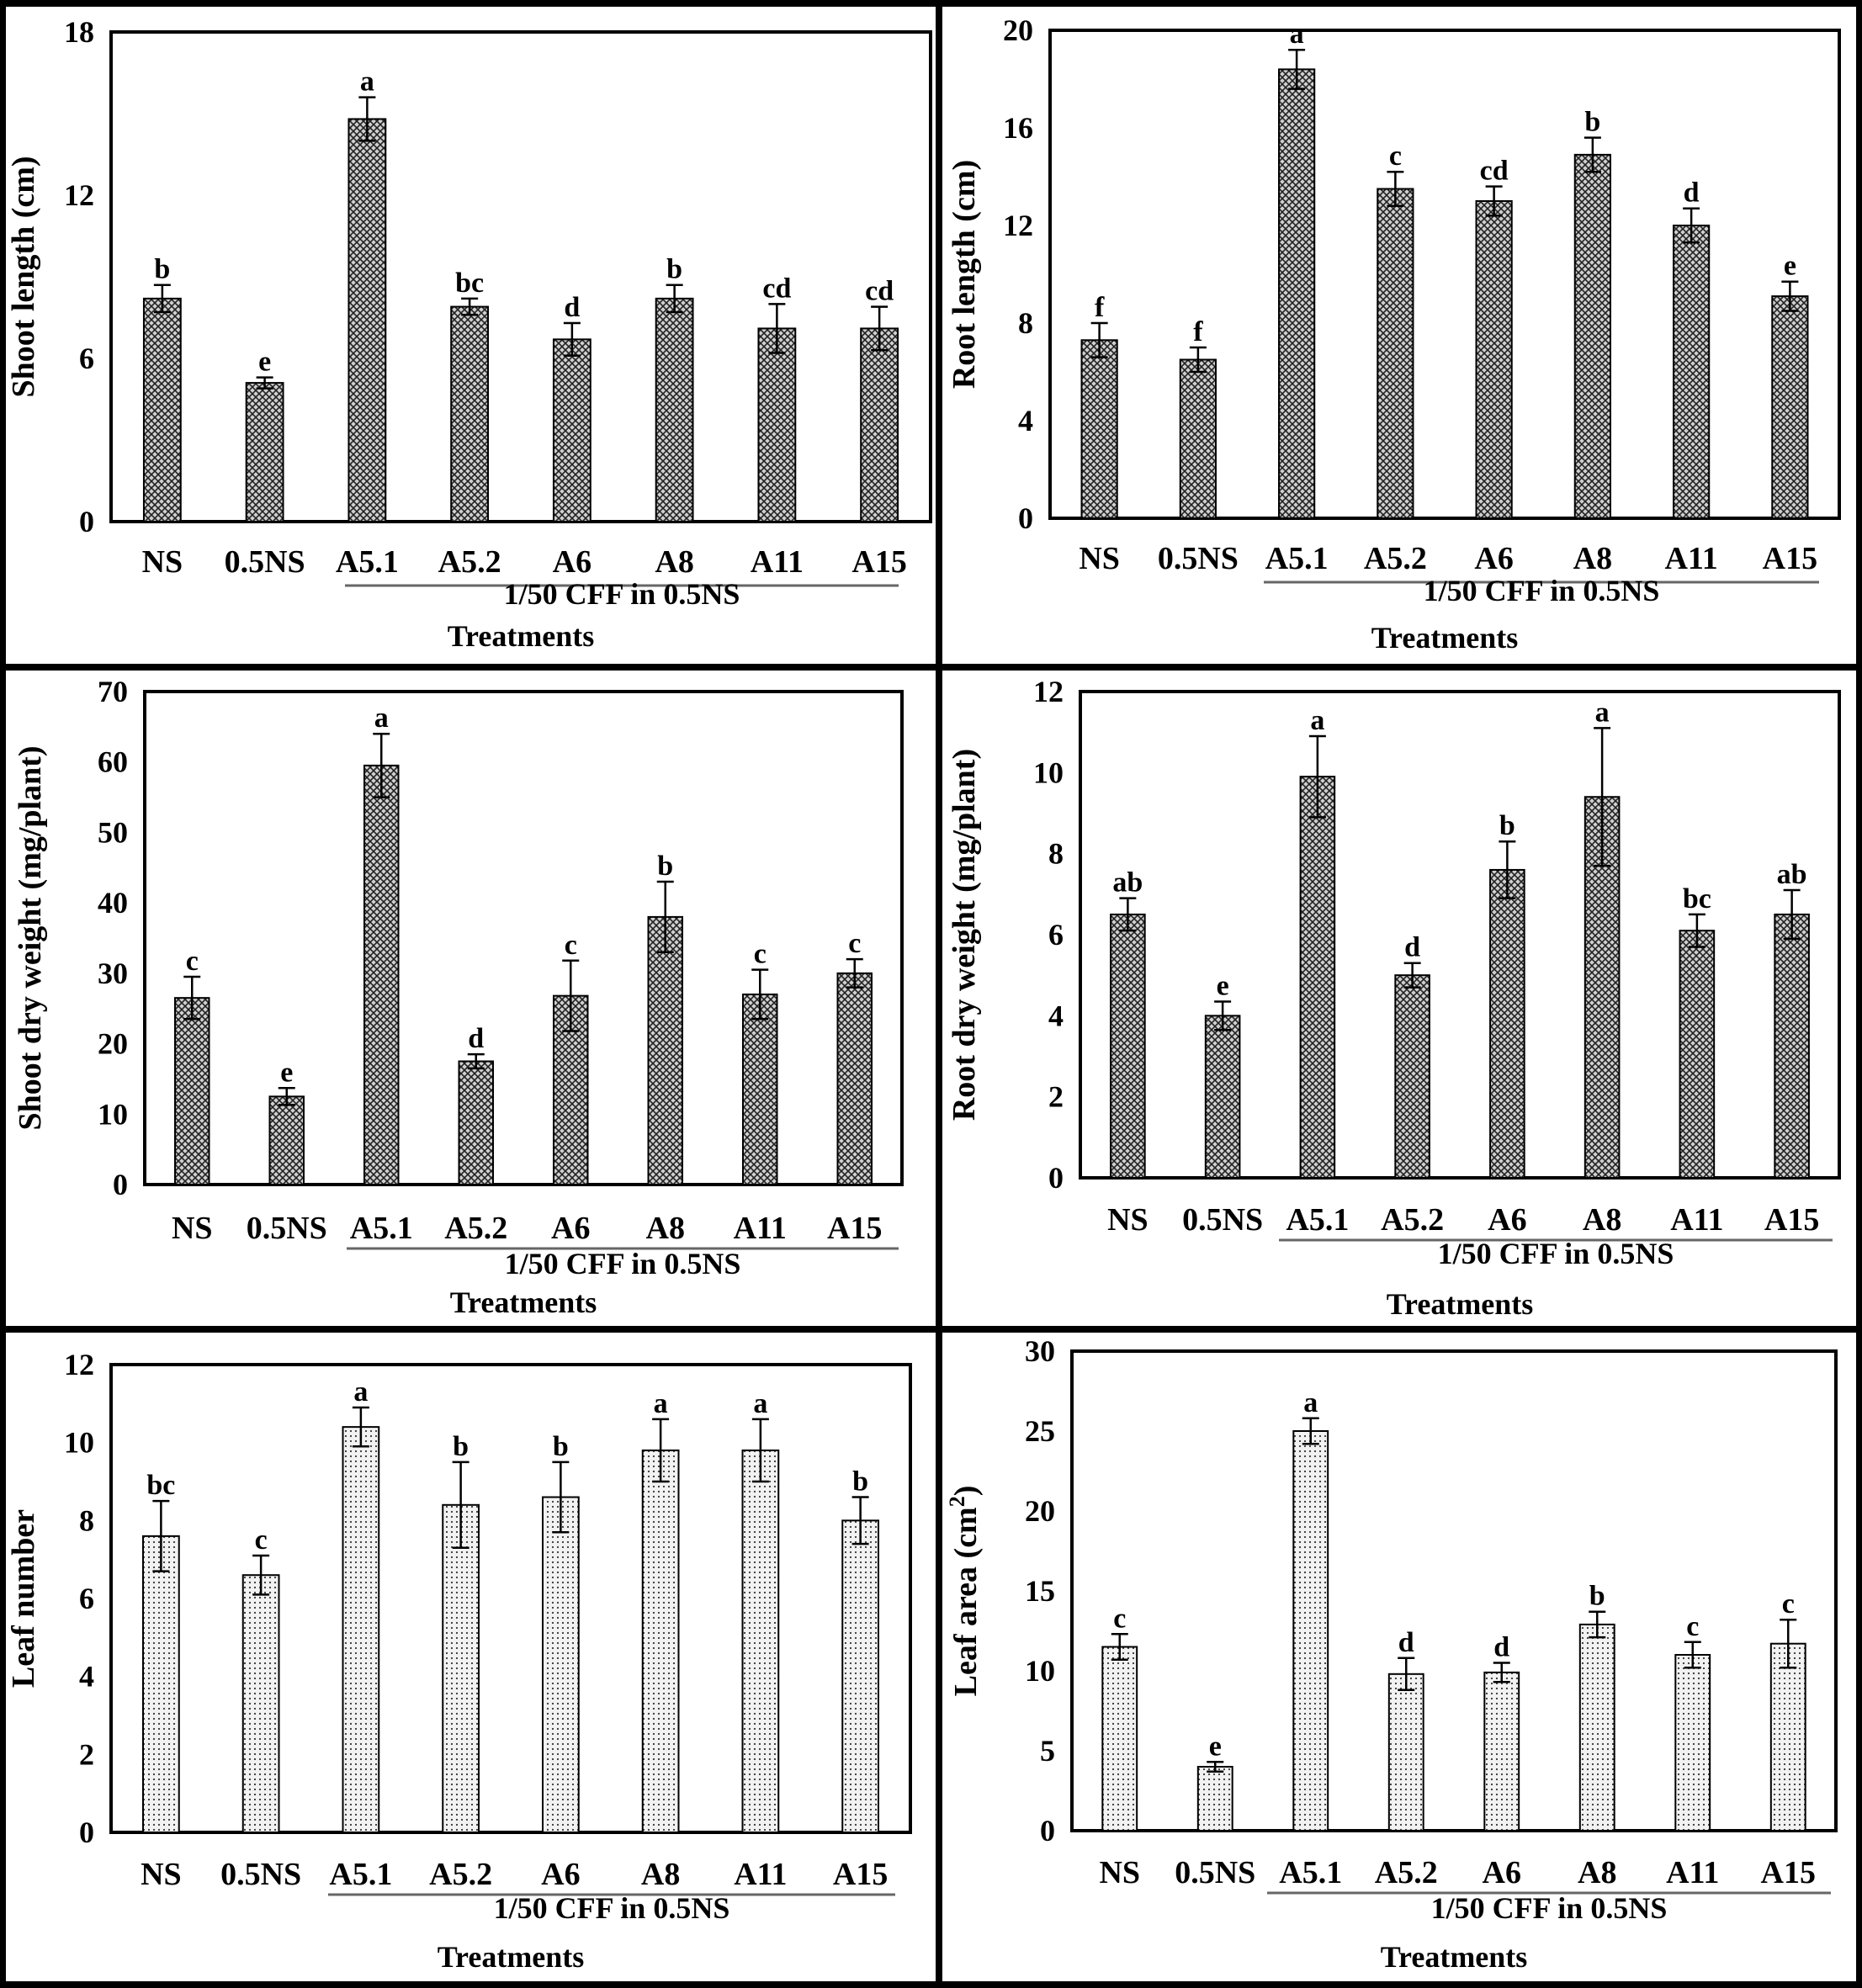  What do you see at coordinates (1018, 128) in the screenshot?
I see `y-tick-label: 16` at bounding box center [1018, 128].